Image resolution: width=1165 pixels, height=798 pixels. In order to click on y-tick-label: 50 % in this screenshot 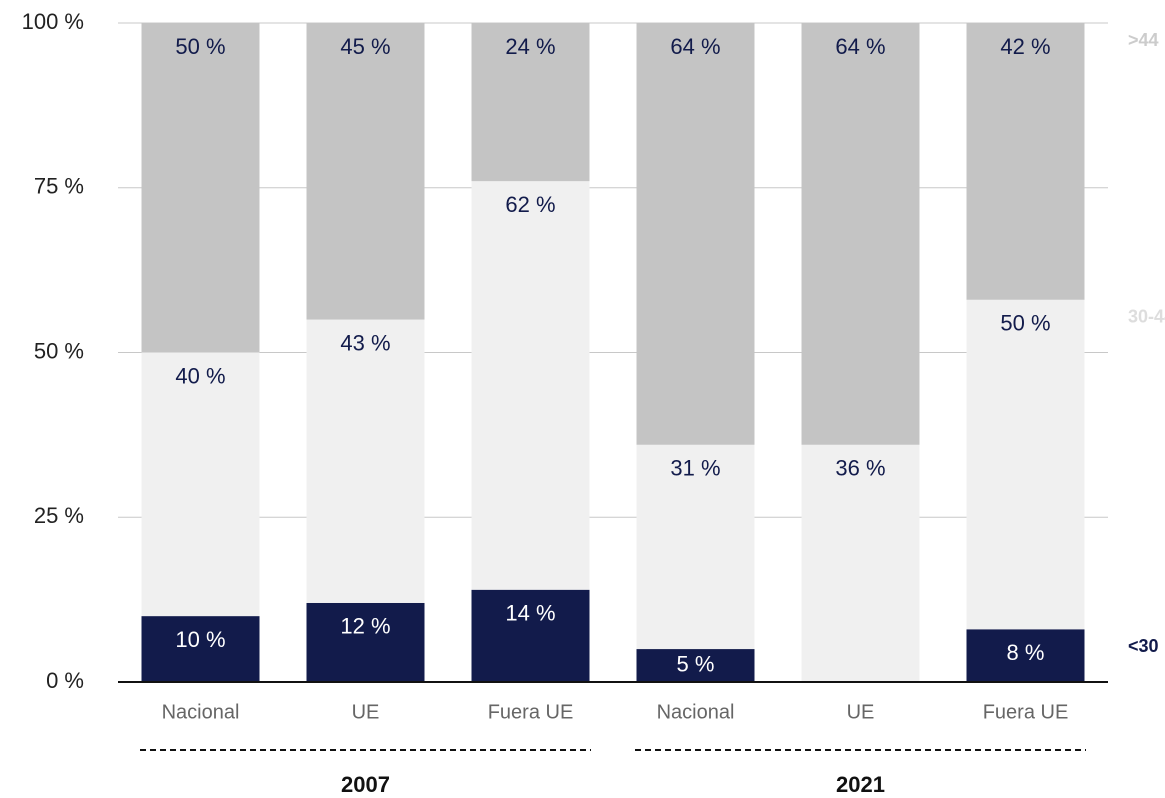, I will do `click(59, 350)`.